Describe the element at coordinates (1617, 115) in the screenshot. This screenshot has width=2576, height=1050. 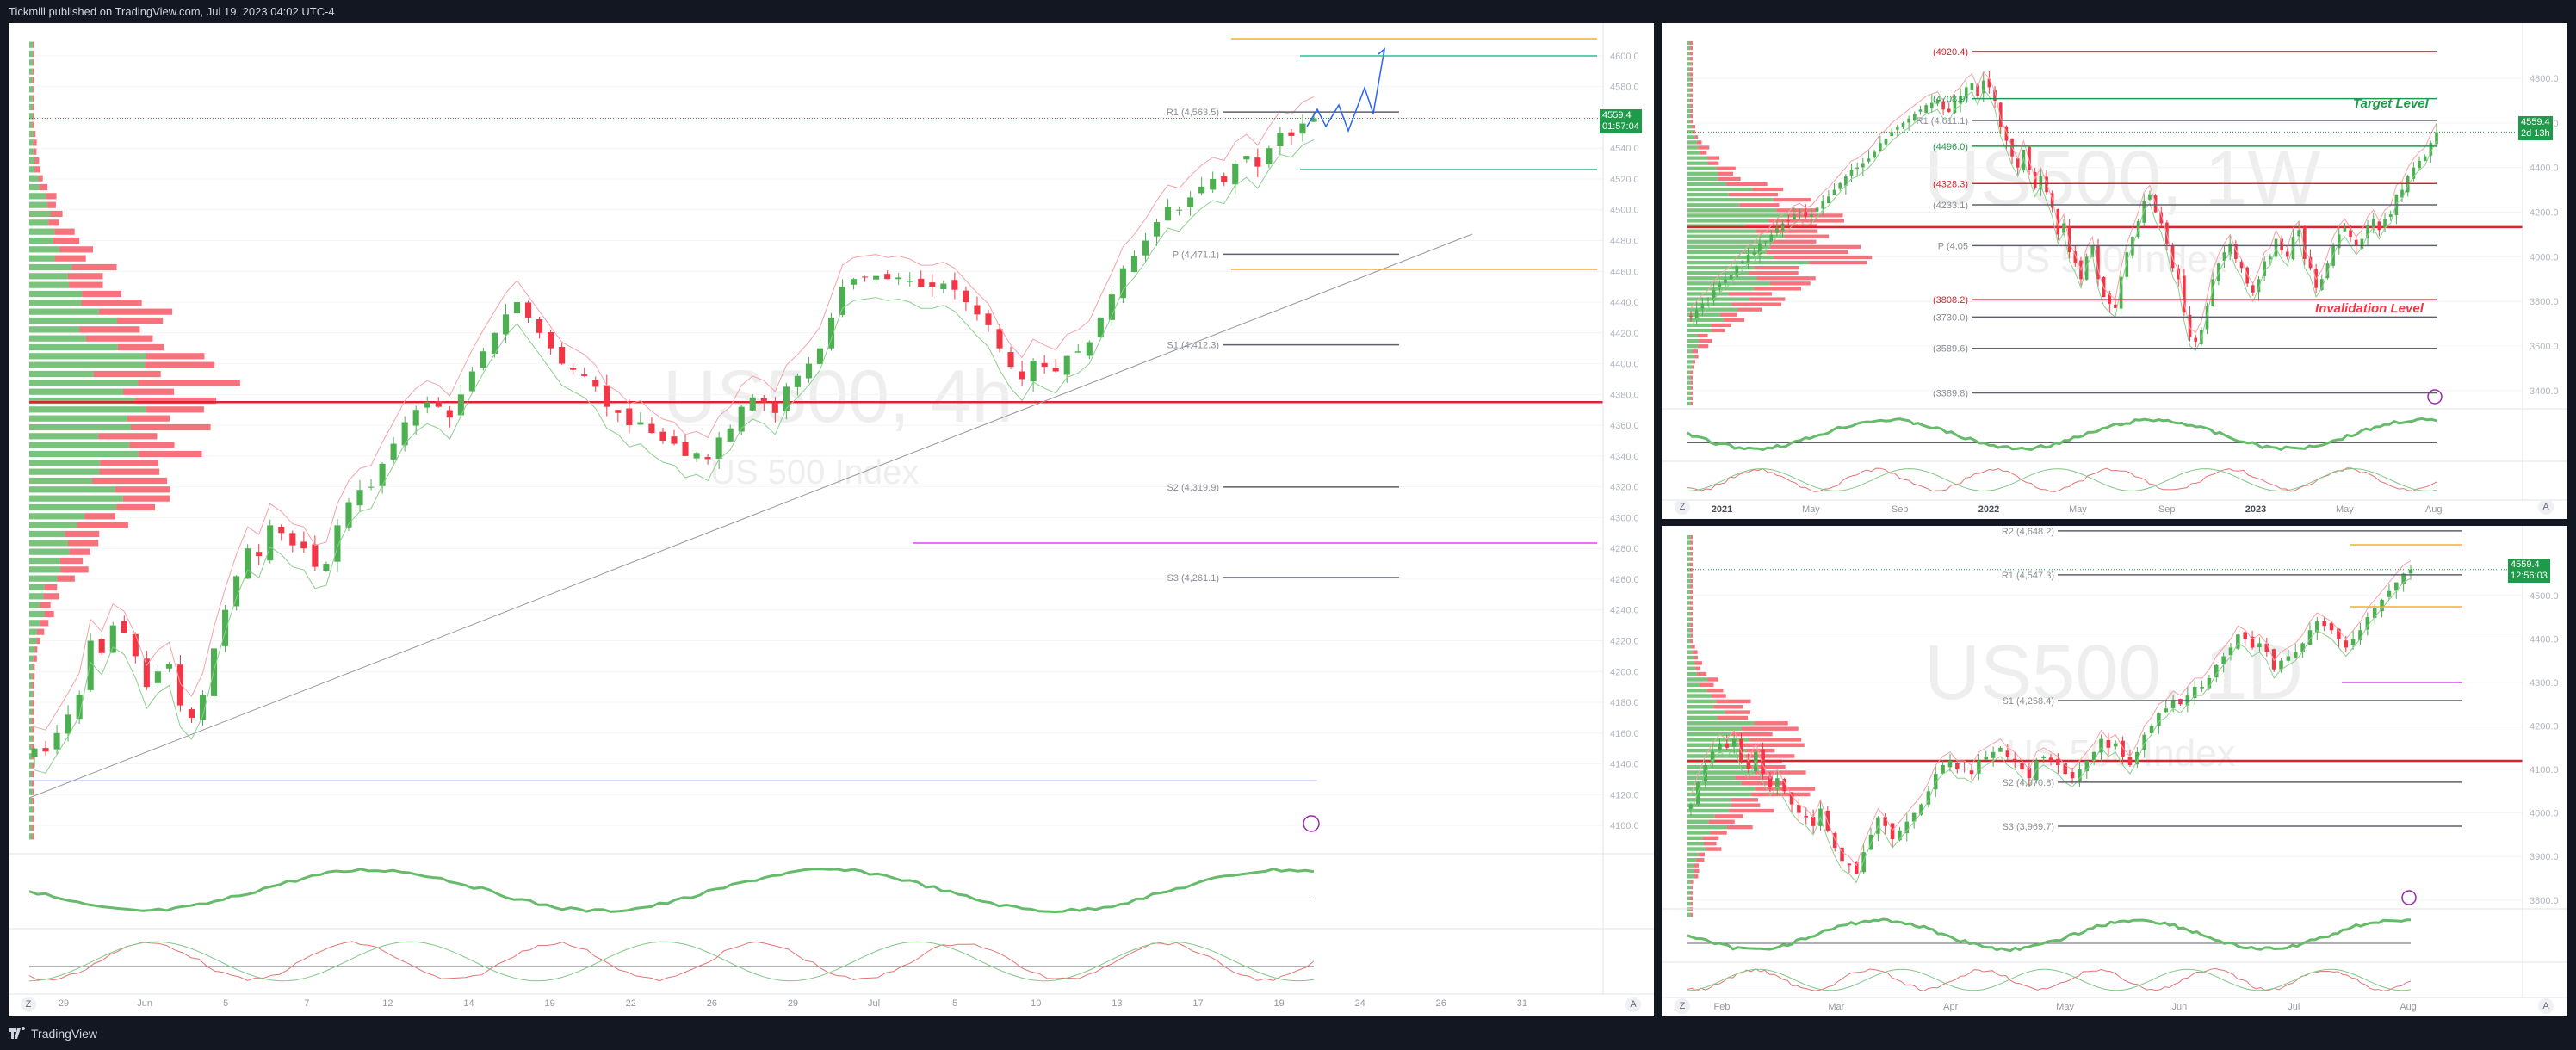
I see `last-price: 4559.4` at that location.